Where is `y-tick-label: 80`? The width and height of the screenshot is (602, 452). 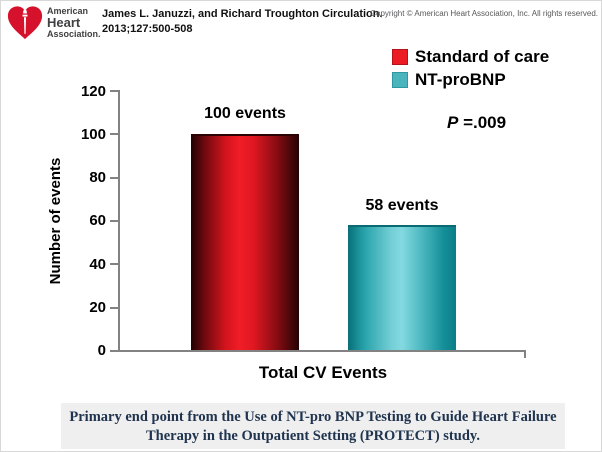
y-tick-label: 80 is located at coordinates (97, 178).